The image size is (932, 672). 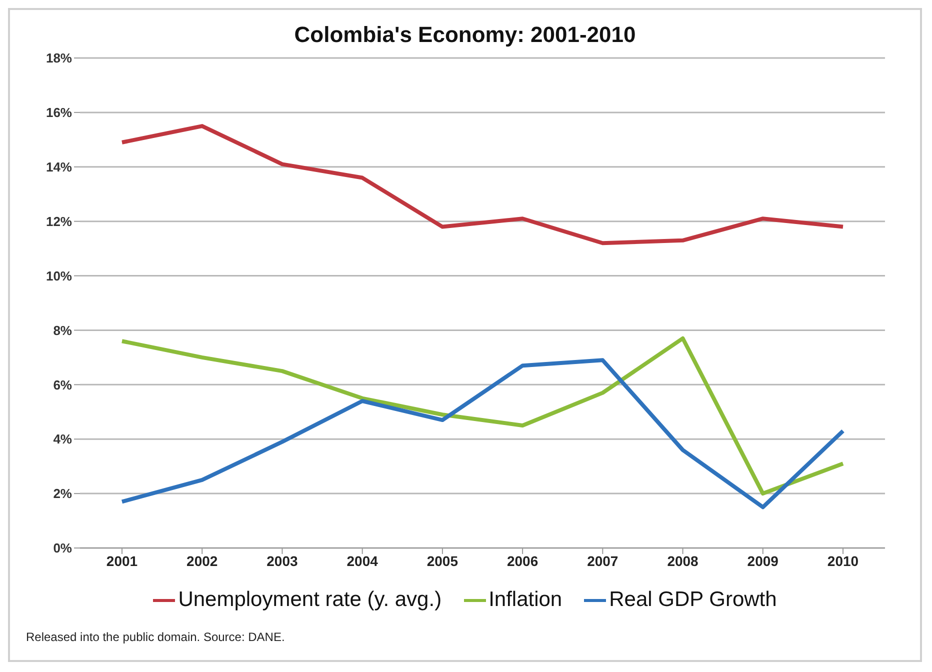 I want to click on y-tick-label: 4%, so click(x=62, y=439).